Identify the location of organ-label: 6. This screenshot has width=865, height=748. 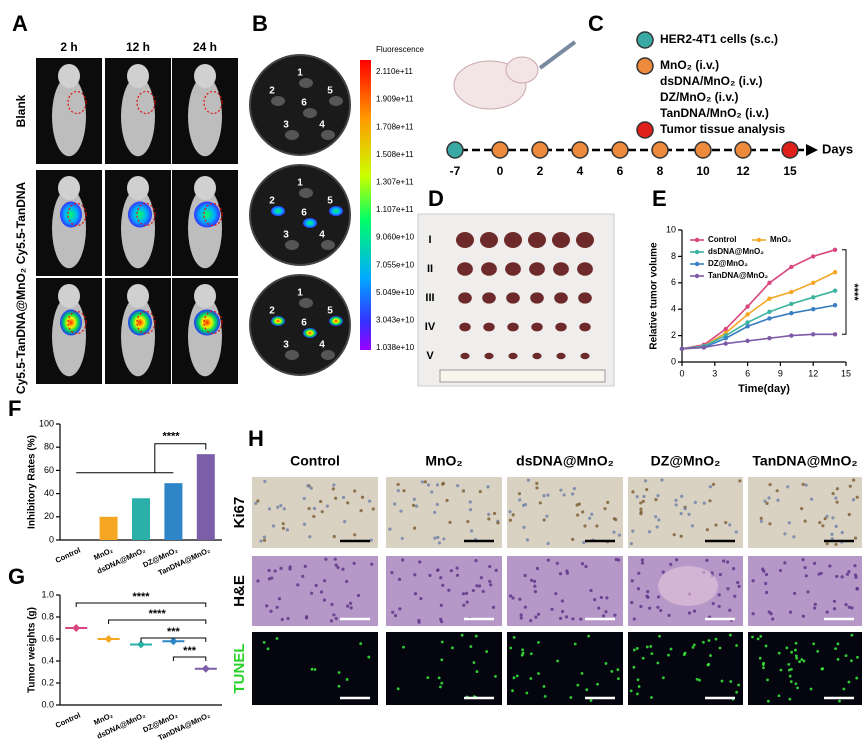
(304, 323).